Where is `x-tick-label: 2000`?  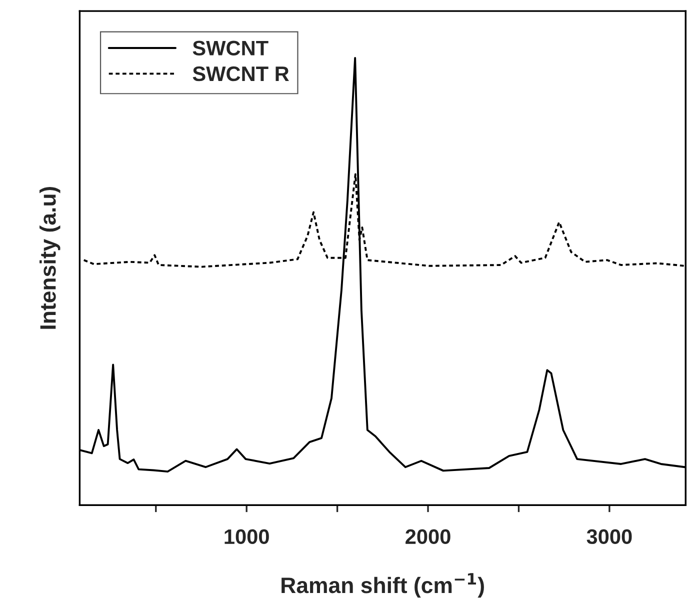
x-tick-label: 2000 is located at coordinates (428, 536).